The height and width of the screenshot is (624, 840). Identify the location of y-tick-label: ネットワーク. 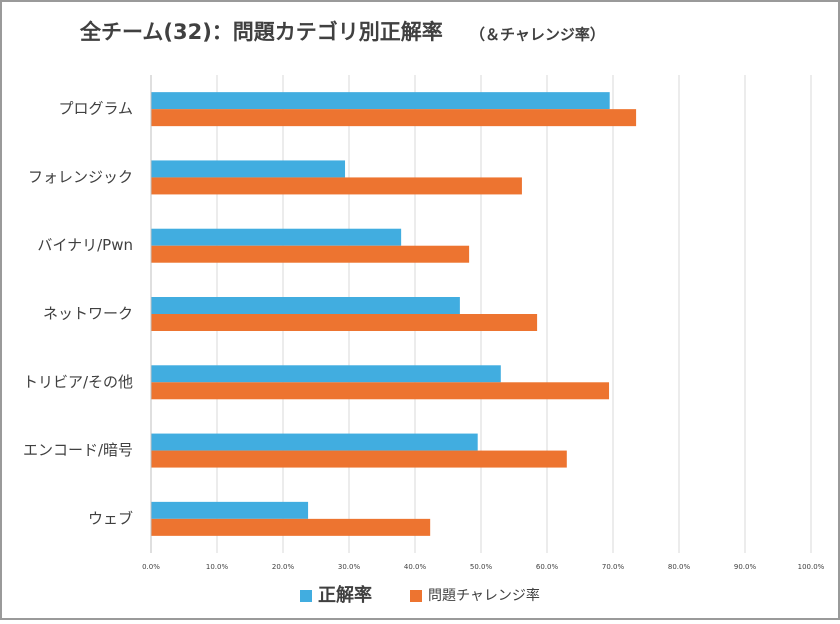
(88, 314).